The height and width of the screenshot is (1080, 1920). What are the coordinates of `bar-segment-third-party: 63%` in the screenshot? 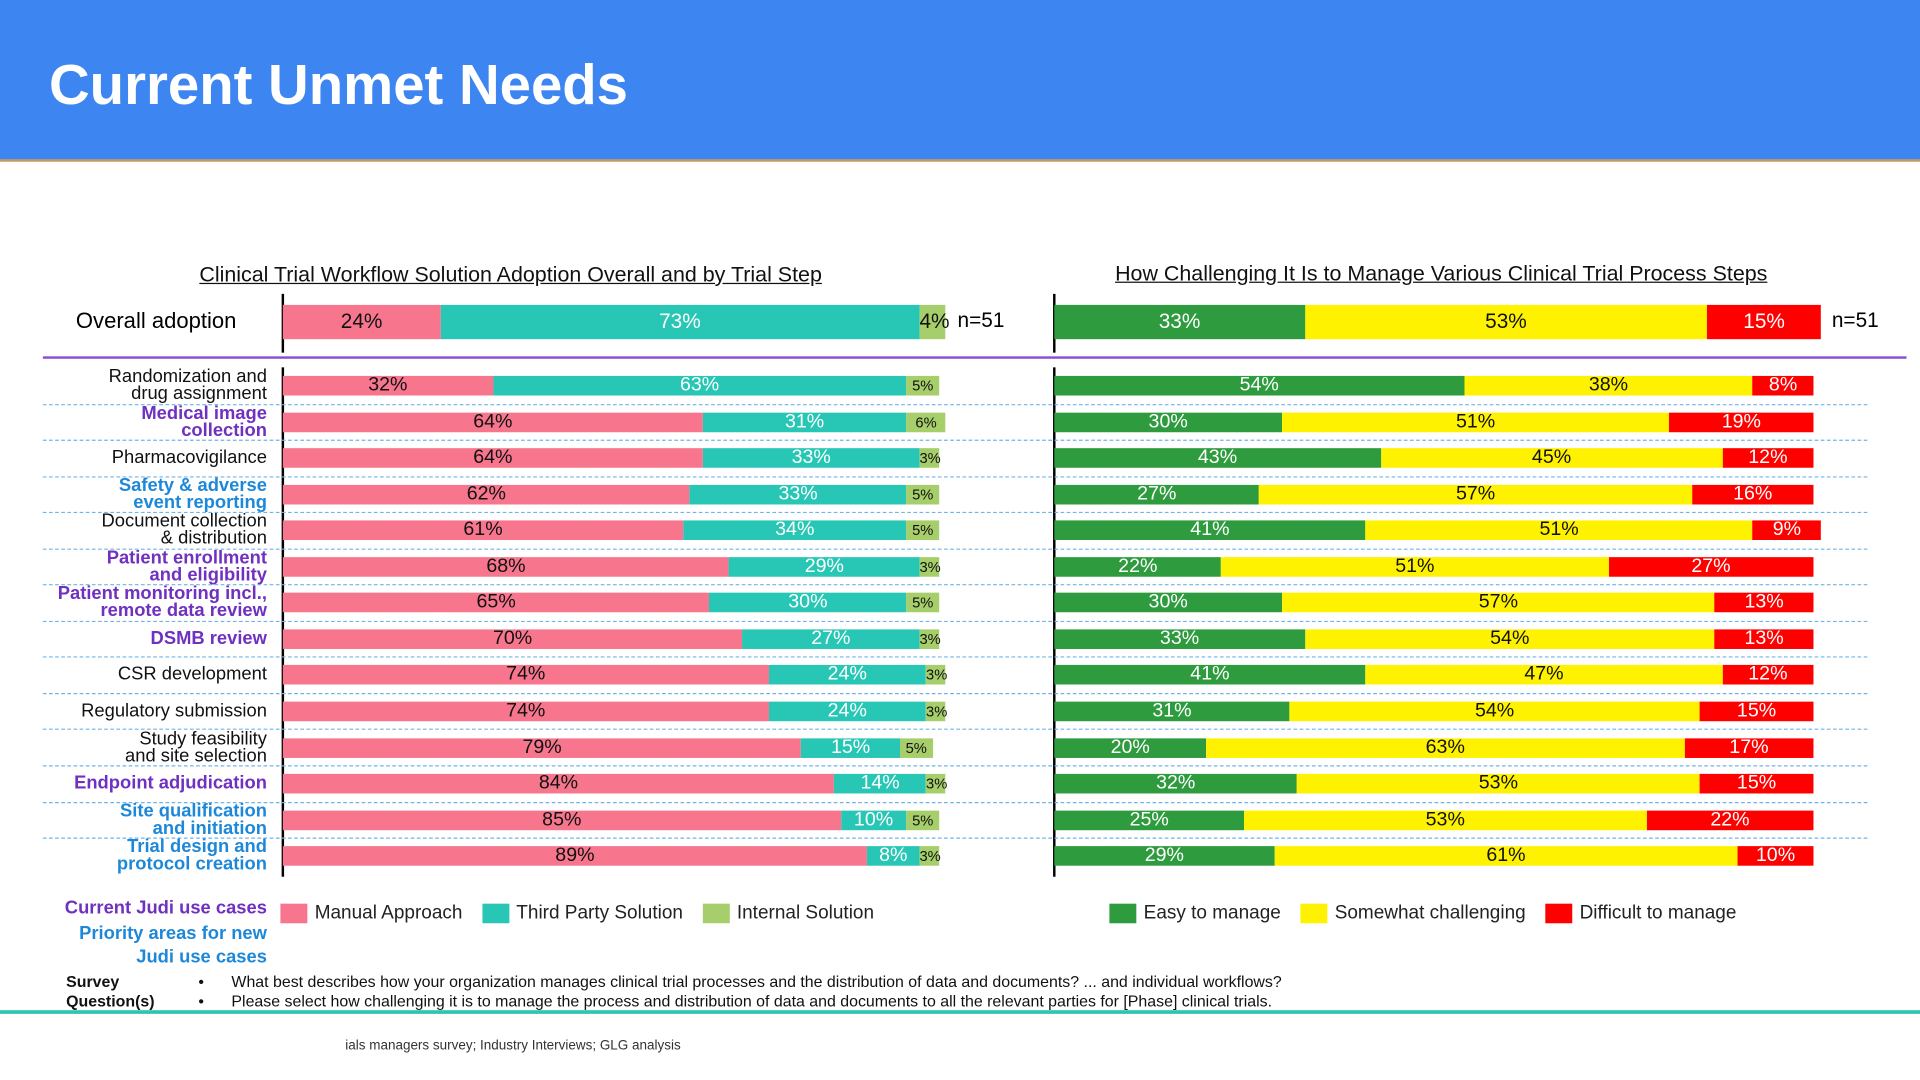 It's located at (699, 385).